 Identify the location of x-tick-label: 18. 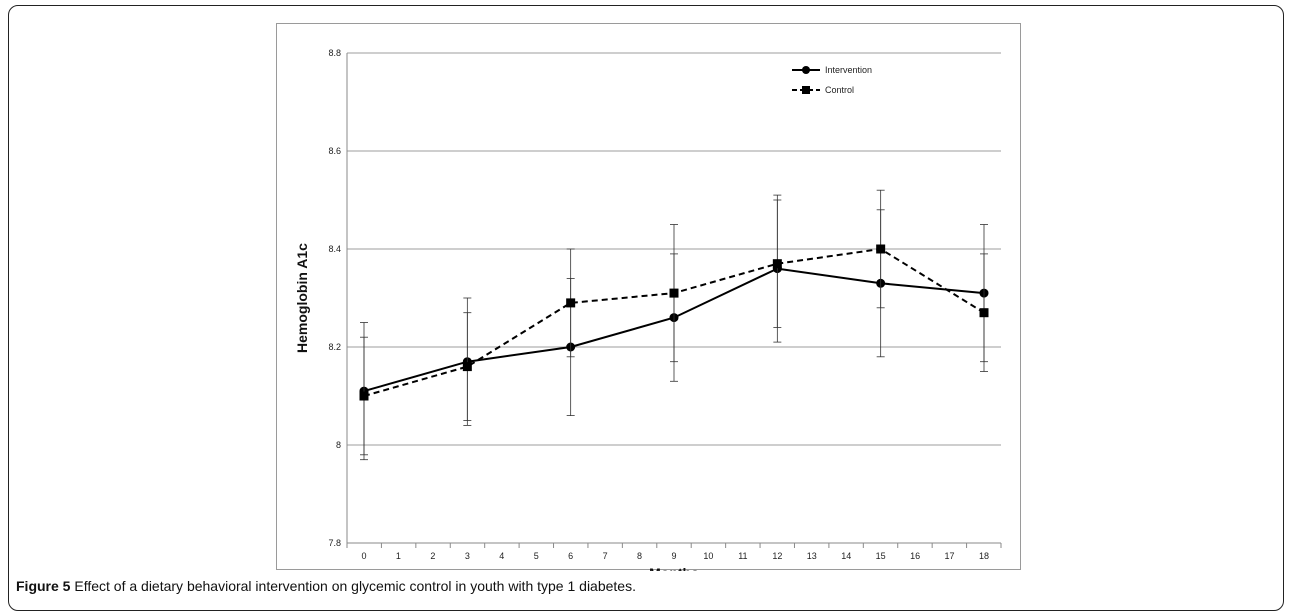
(984, 556).